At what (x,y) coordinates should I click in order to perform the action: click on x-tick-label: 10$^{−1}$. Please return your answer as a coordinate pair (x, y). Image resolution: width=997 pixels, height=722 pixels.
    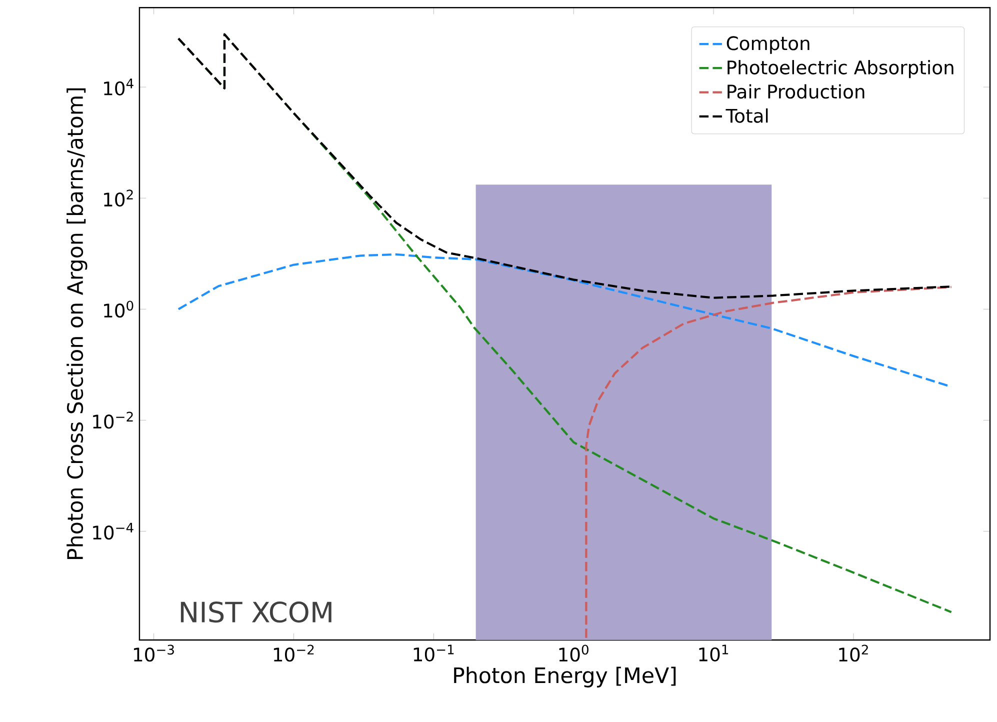
    Looking at the image, I should click on (434, 653).